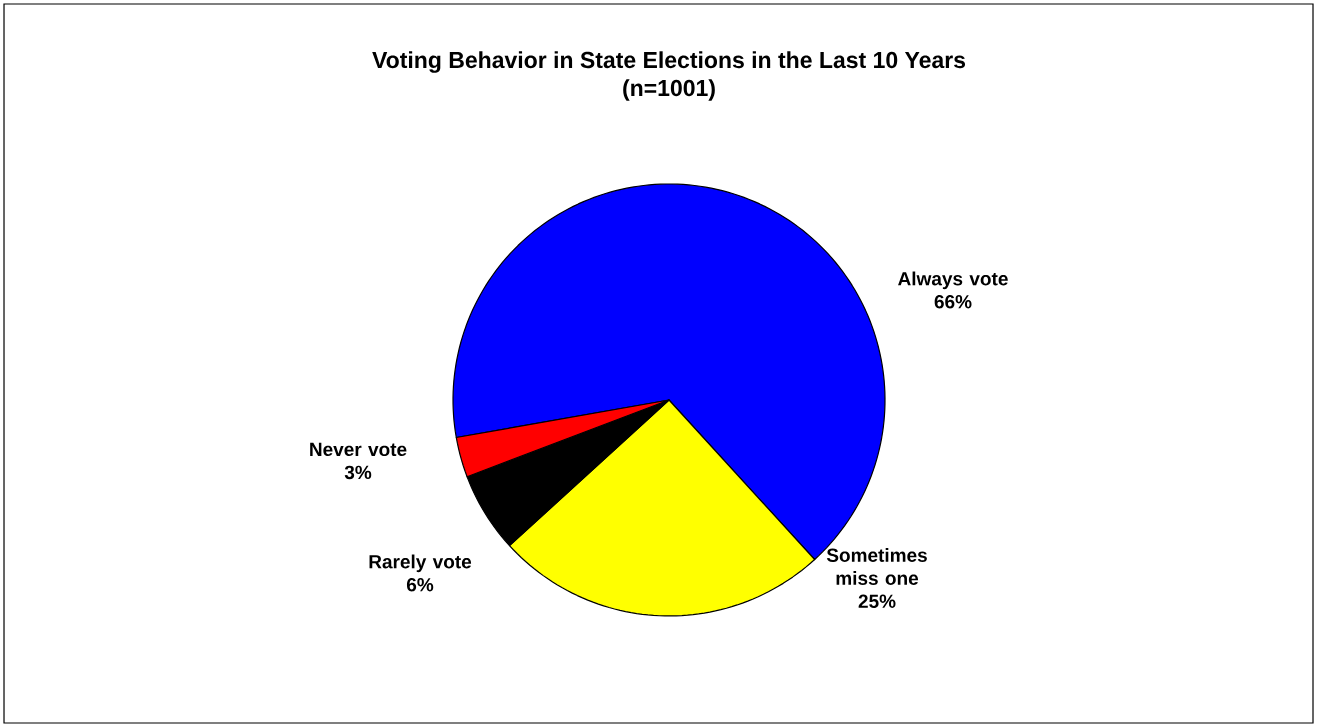 The height and width of the screenshot is (727, 1317). Describe the element at coordinates (420, 585) in the screenshot. I see `data-label: 6%` at that location.